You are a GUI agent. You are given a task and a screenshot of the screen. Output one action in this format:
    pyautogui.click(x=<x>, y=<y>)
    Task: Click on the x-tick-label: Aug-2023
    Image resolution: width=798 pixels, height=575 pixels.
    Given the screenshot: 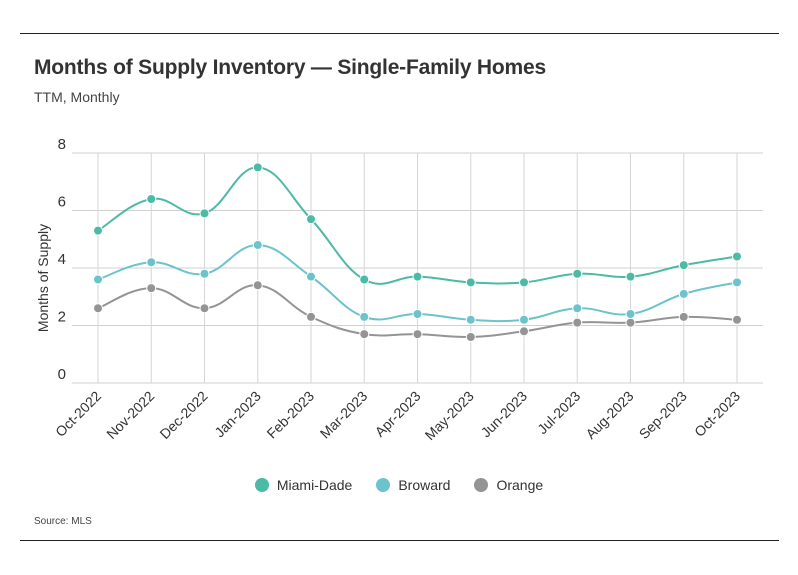 What is the action you would take?
    pyautogui.click(x=609, y=415)
    